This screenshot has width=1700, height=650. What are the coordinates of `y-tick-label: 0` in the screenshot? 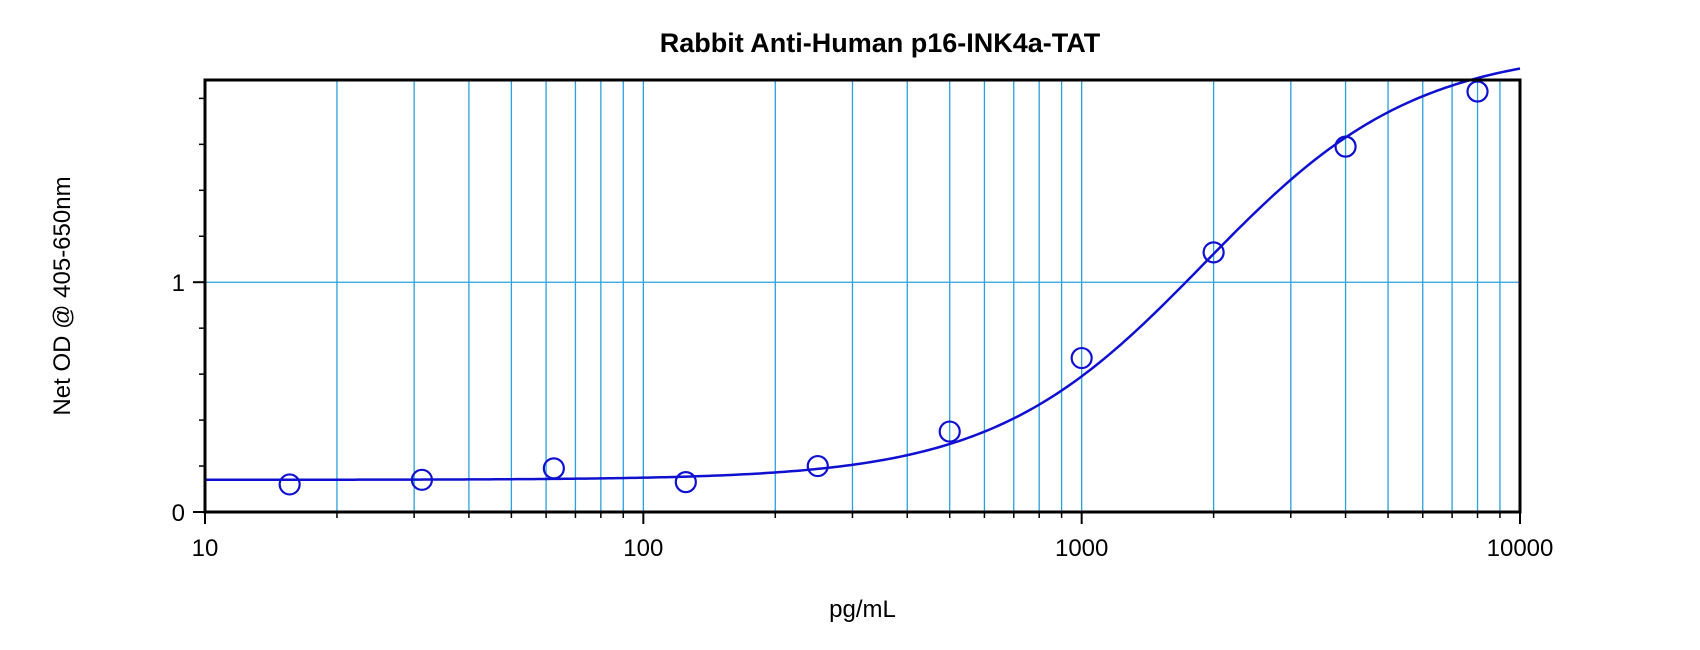 It's located at (178, 513).